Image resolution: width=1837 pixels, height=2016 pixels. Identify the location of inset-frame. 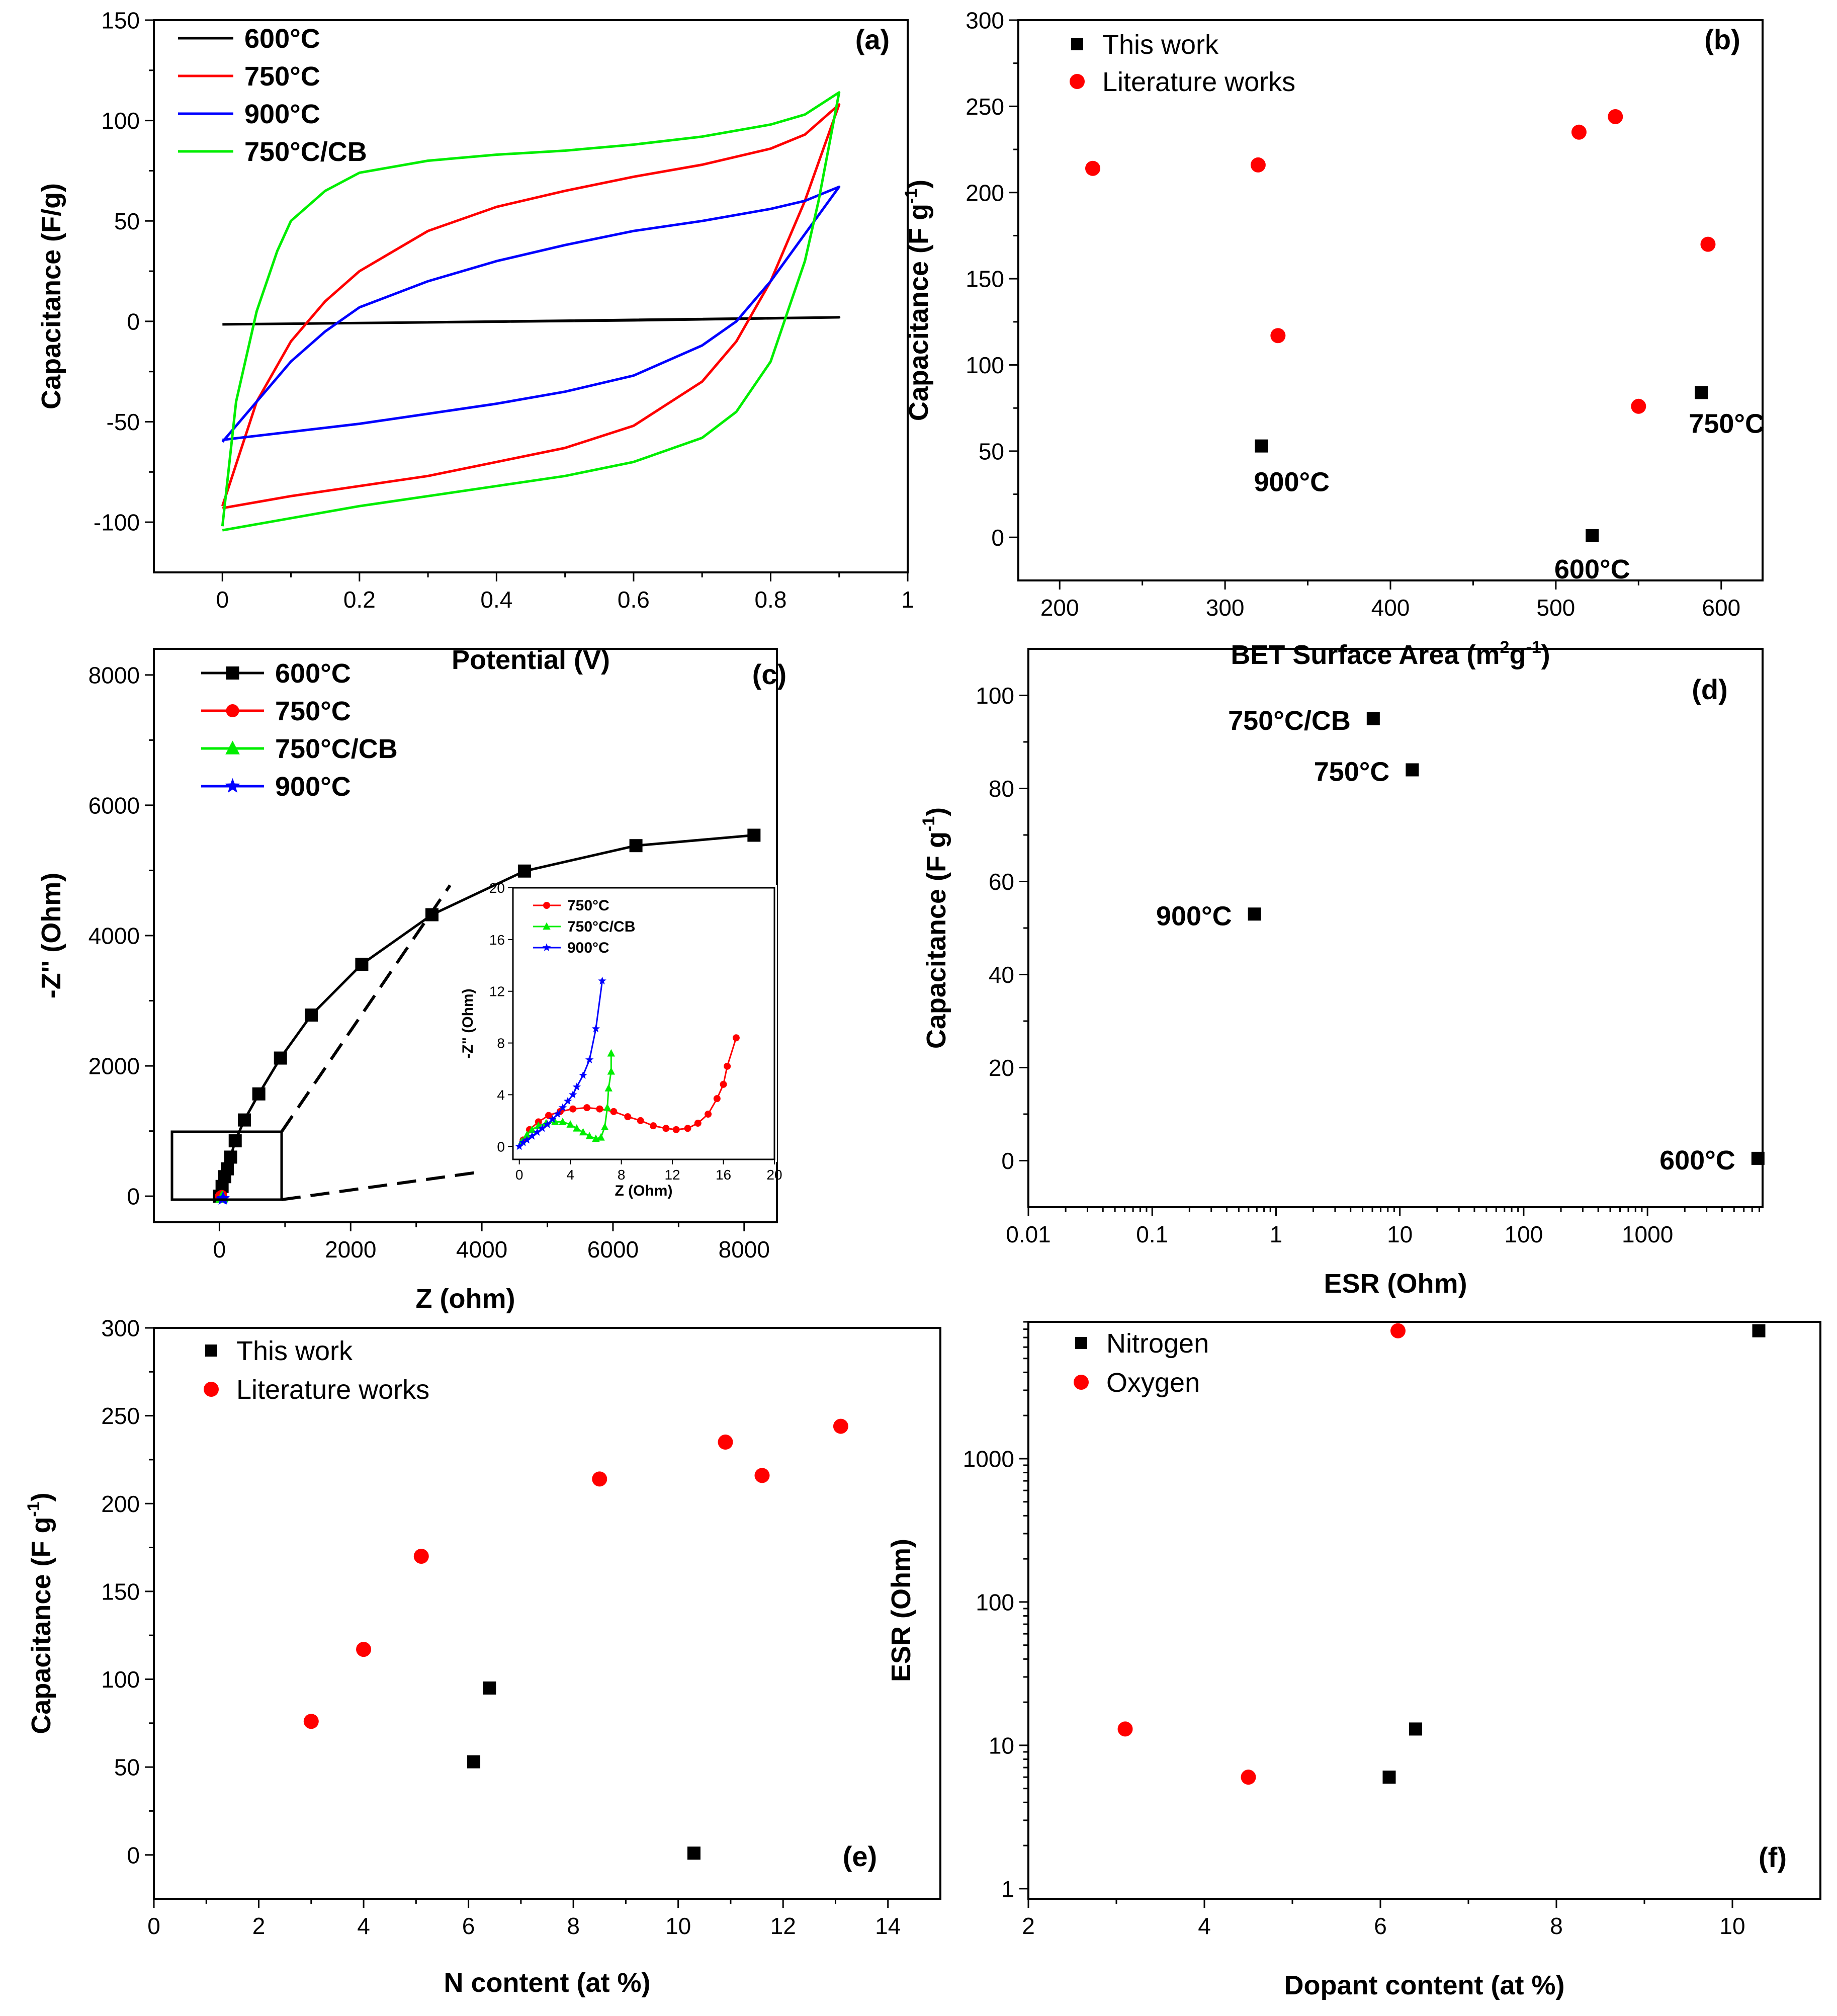
(643, 1023).